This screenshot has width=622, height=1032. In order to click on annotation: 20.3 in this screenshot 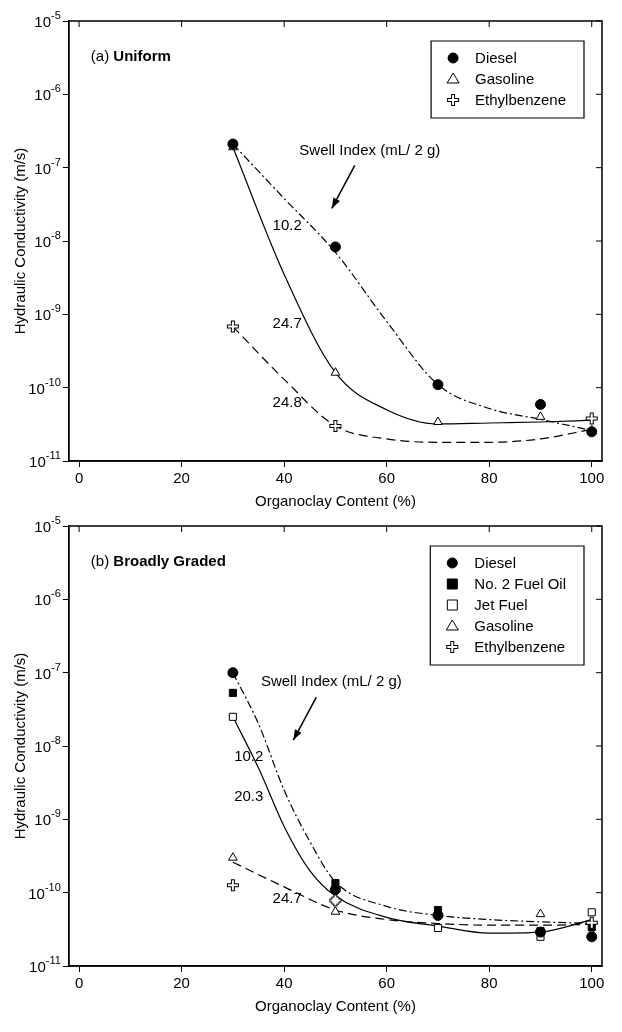, I will do `click(249, 796)`.